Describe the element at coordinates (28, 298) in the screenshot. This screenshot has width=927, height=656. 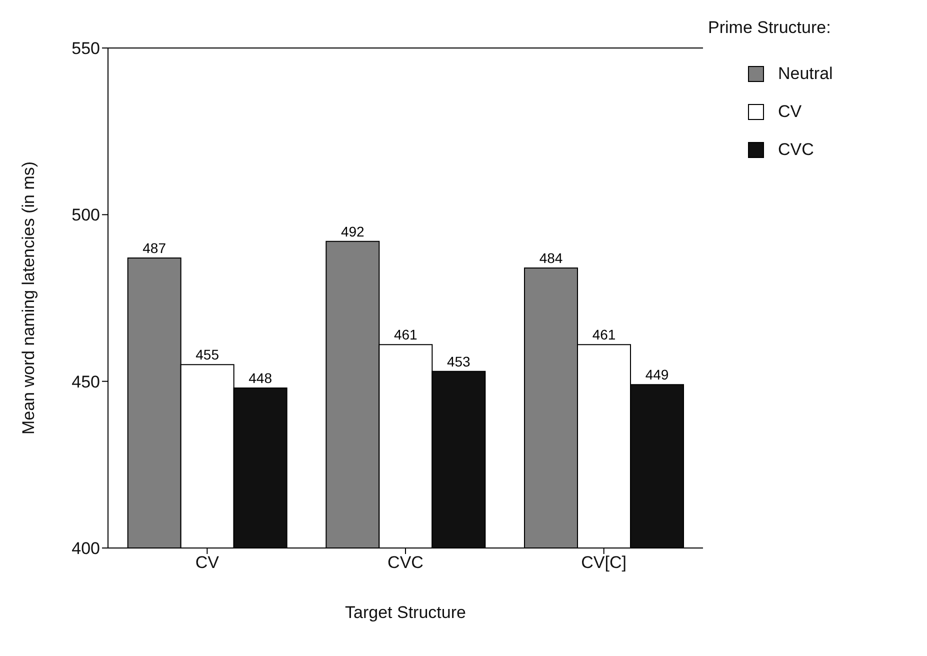
I see `y-axis-title: Mean word naming latencies (in ms)` at that location.